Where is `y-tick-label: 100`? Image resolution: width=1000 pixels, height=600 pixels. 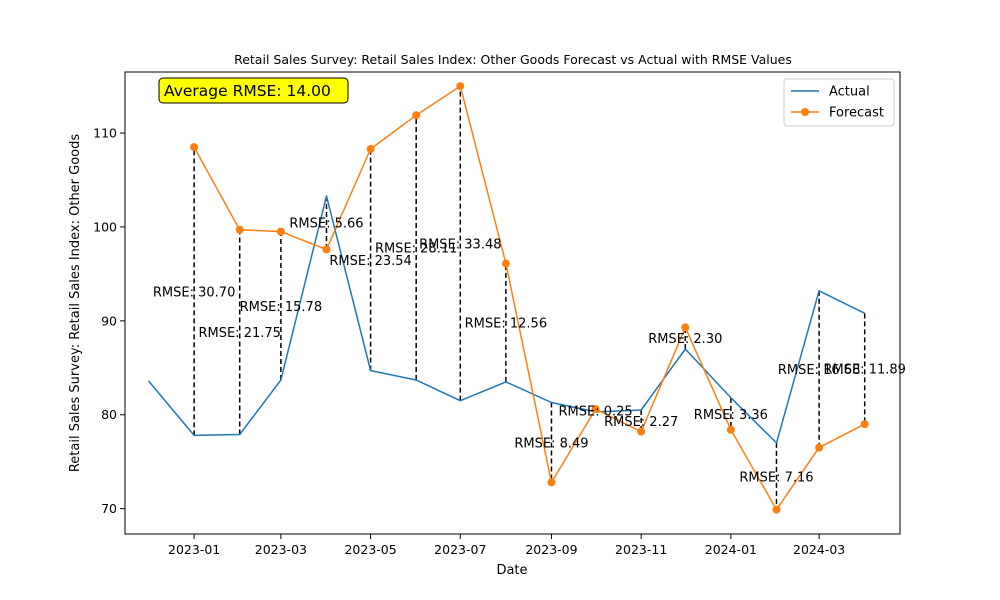 y-tick-label: 100 is located at coordinates (105, 226).